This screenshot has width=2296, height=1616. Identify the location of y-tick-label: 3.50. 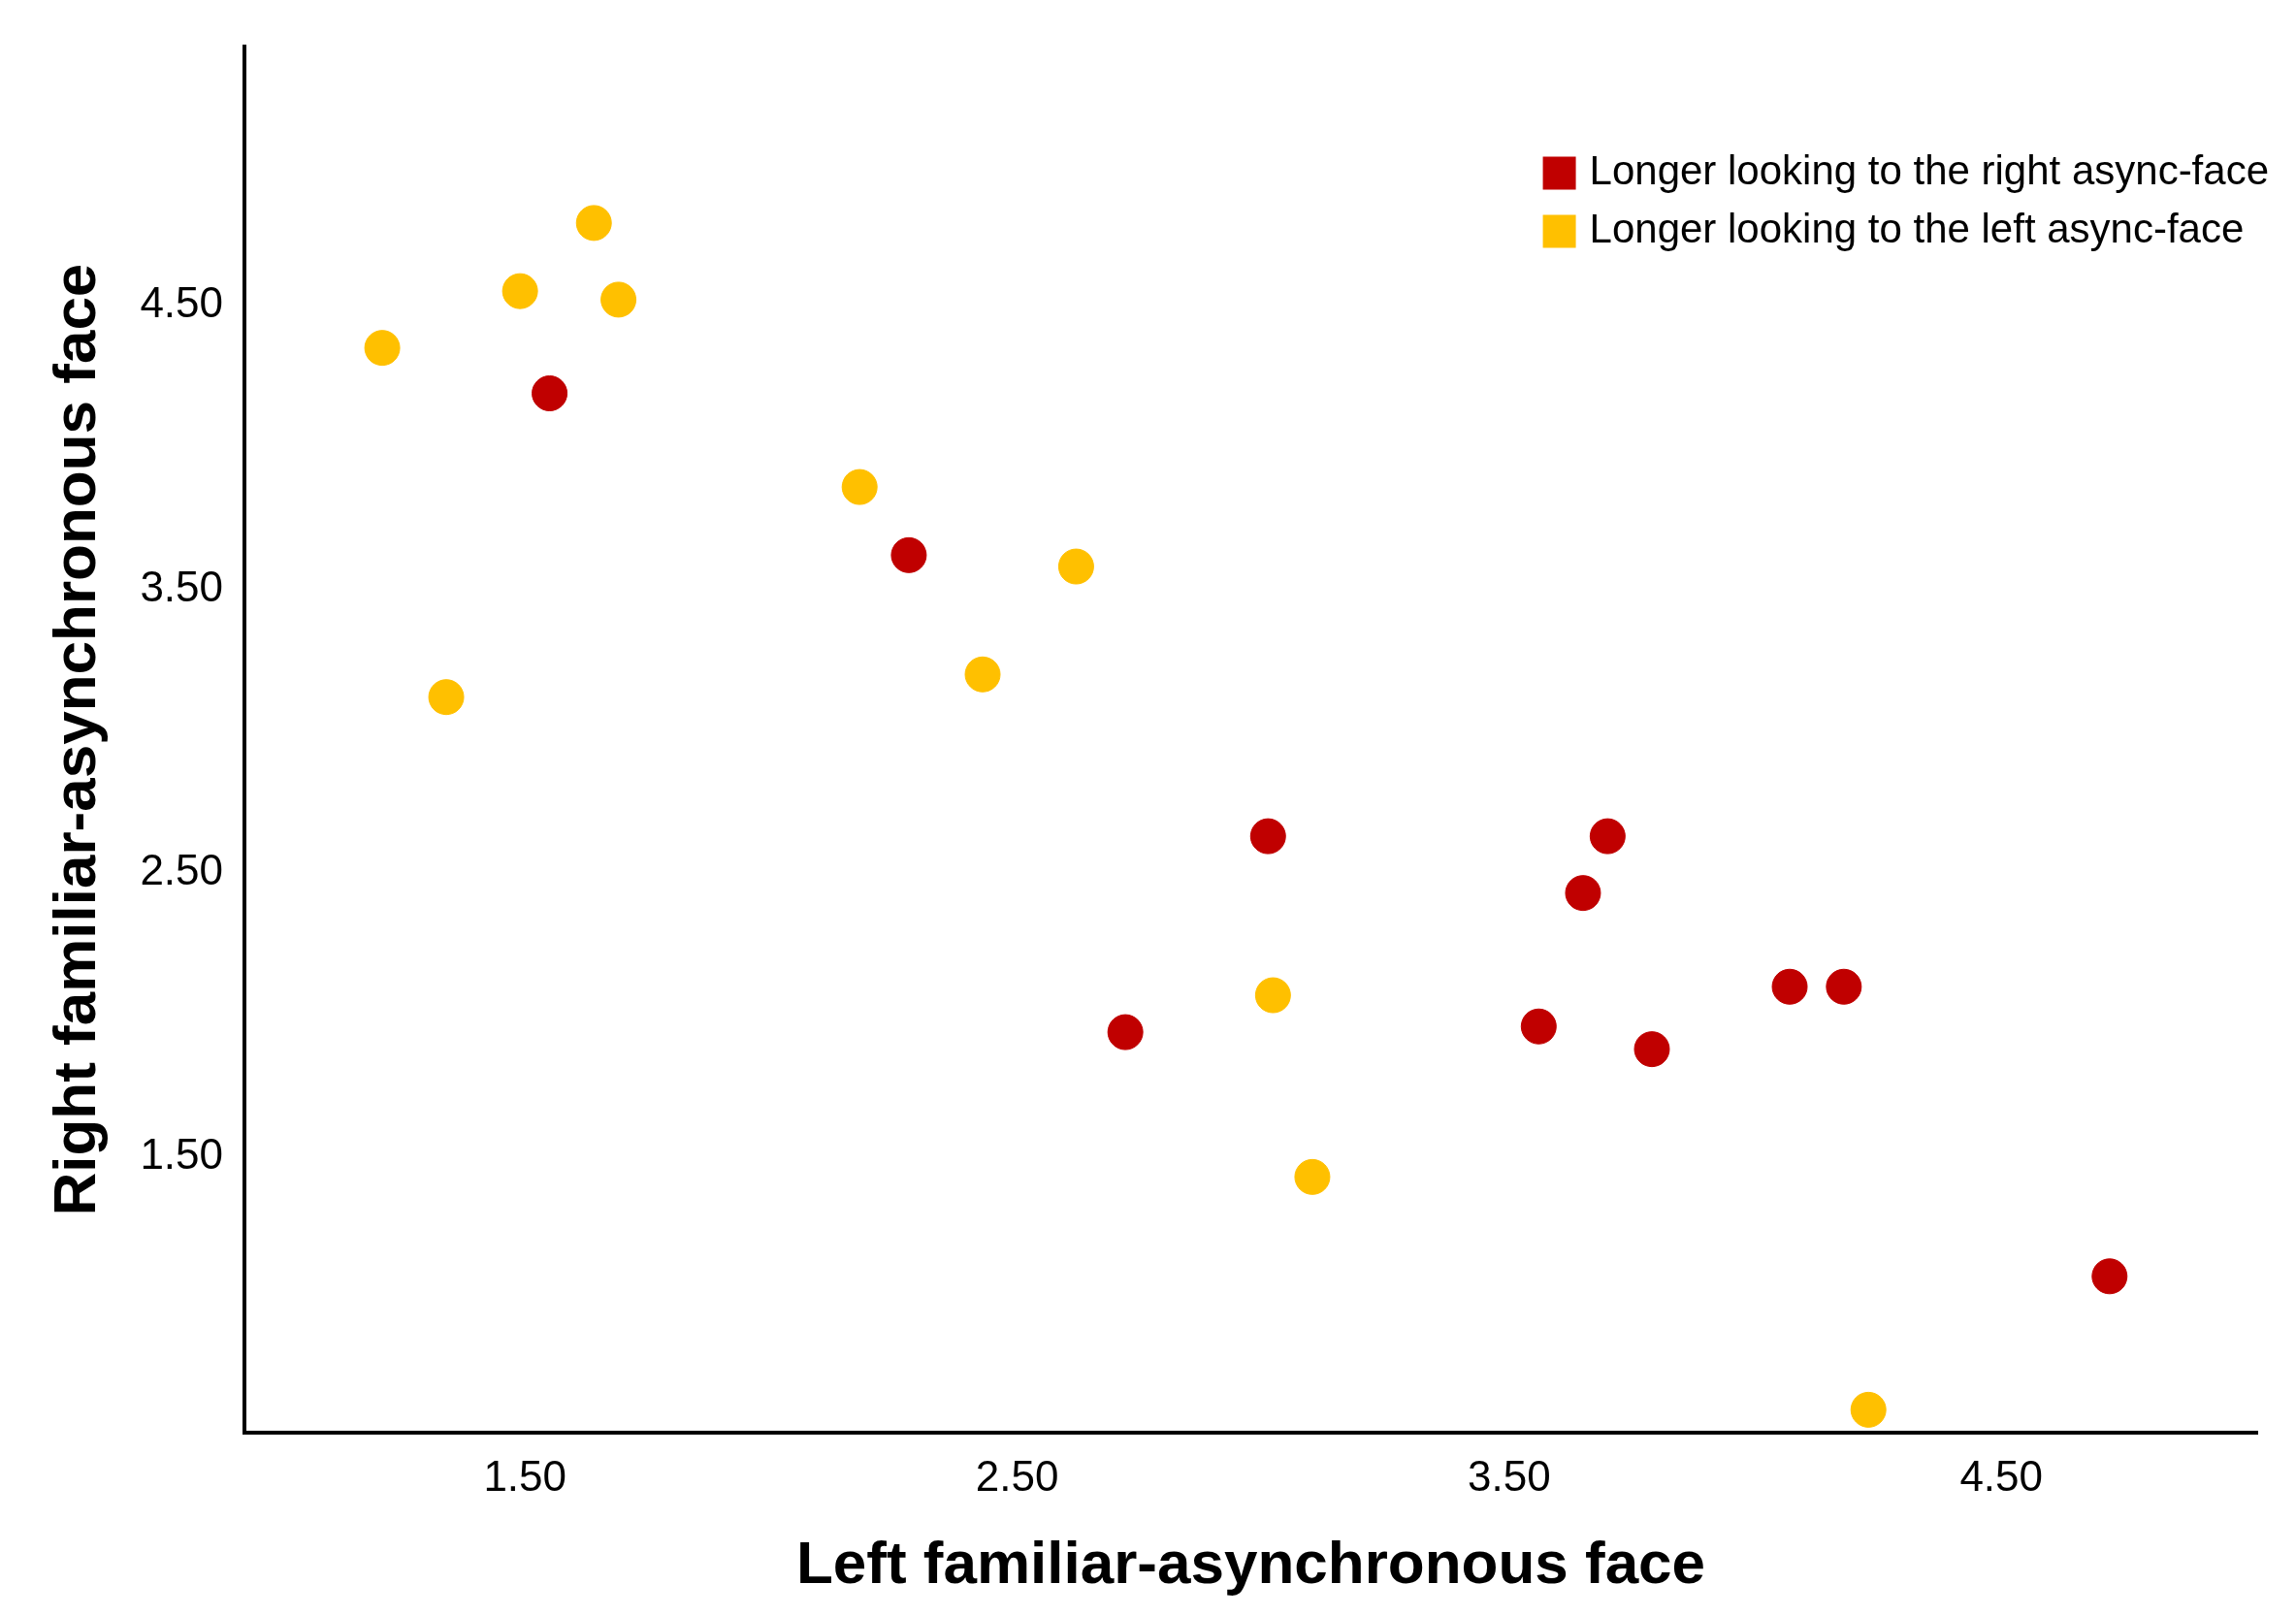
(182, 586).